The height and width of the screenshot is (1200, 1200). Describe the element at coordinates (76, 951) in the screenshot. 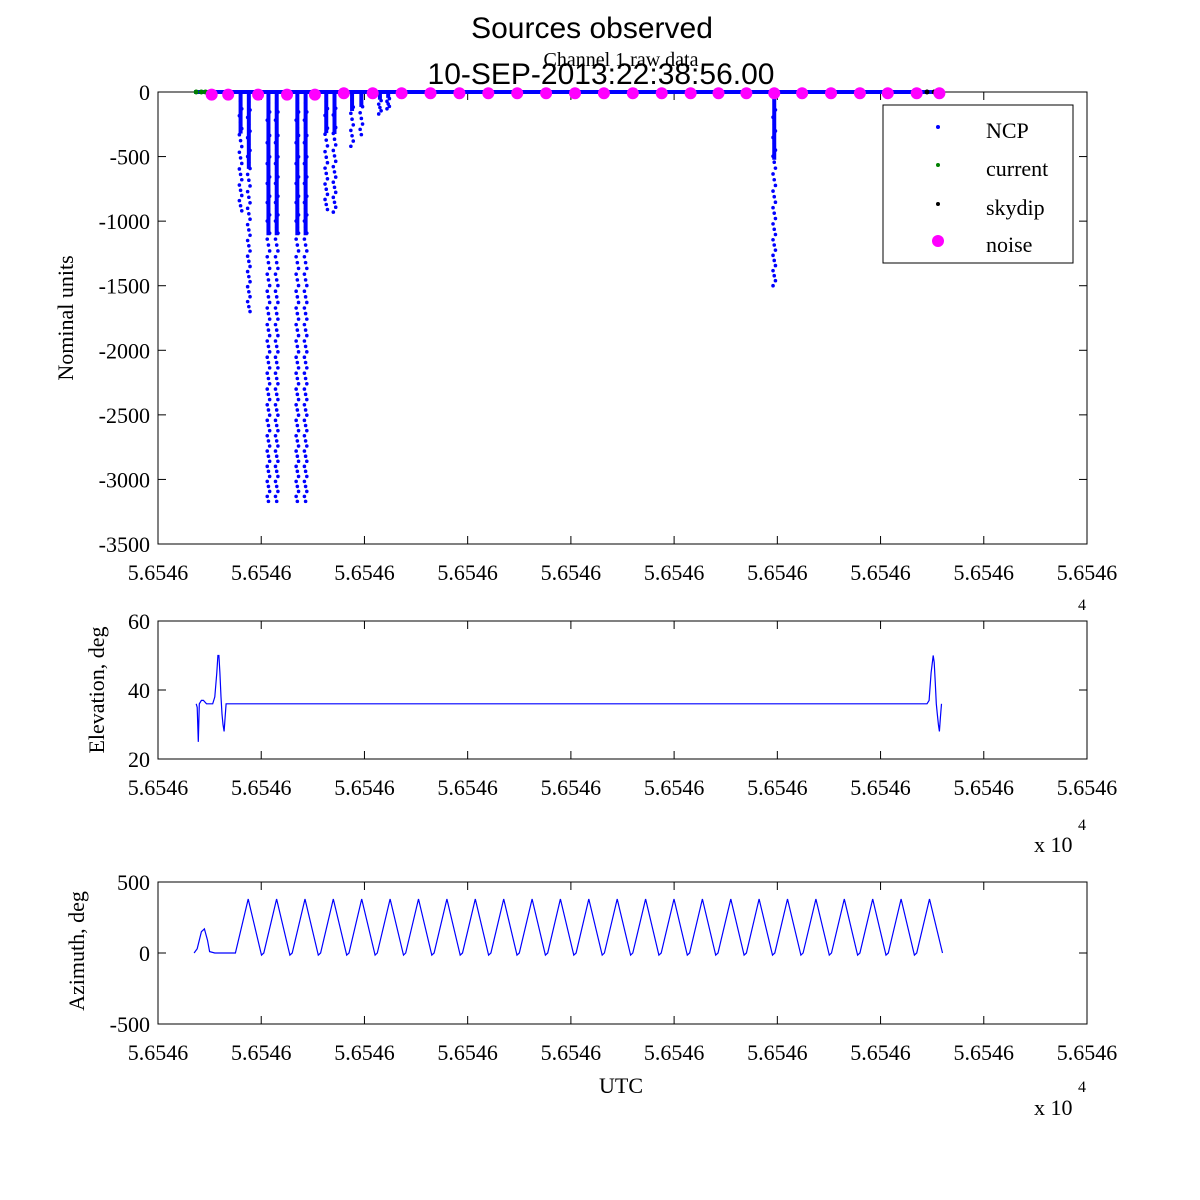

I see `azimuth-ylabel: Azimuth, deg` at that location.